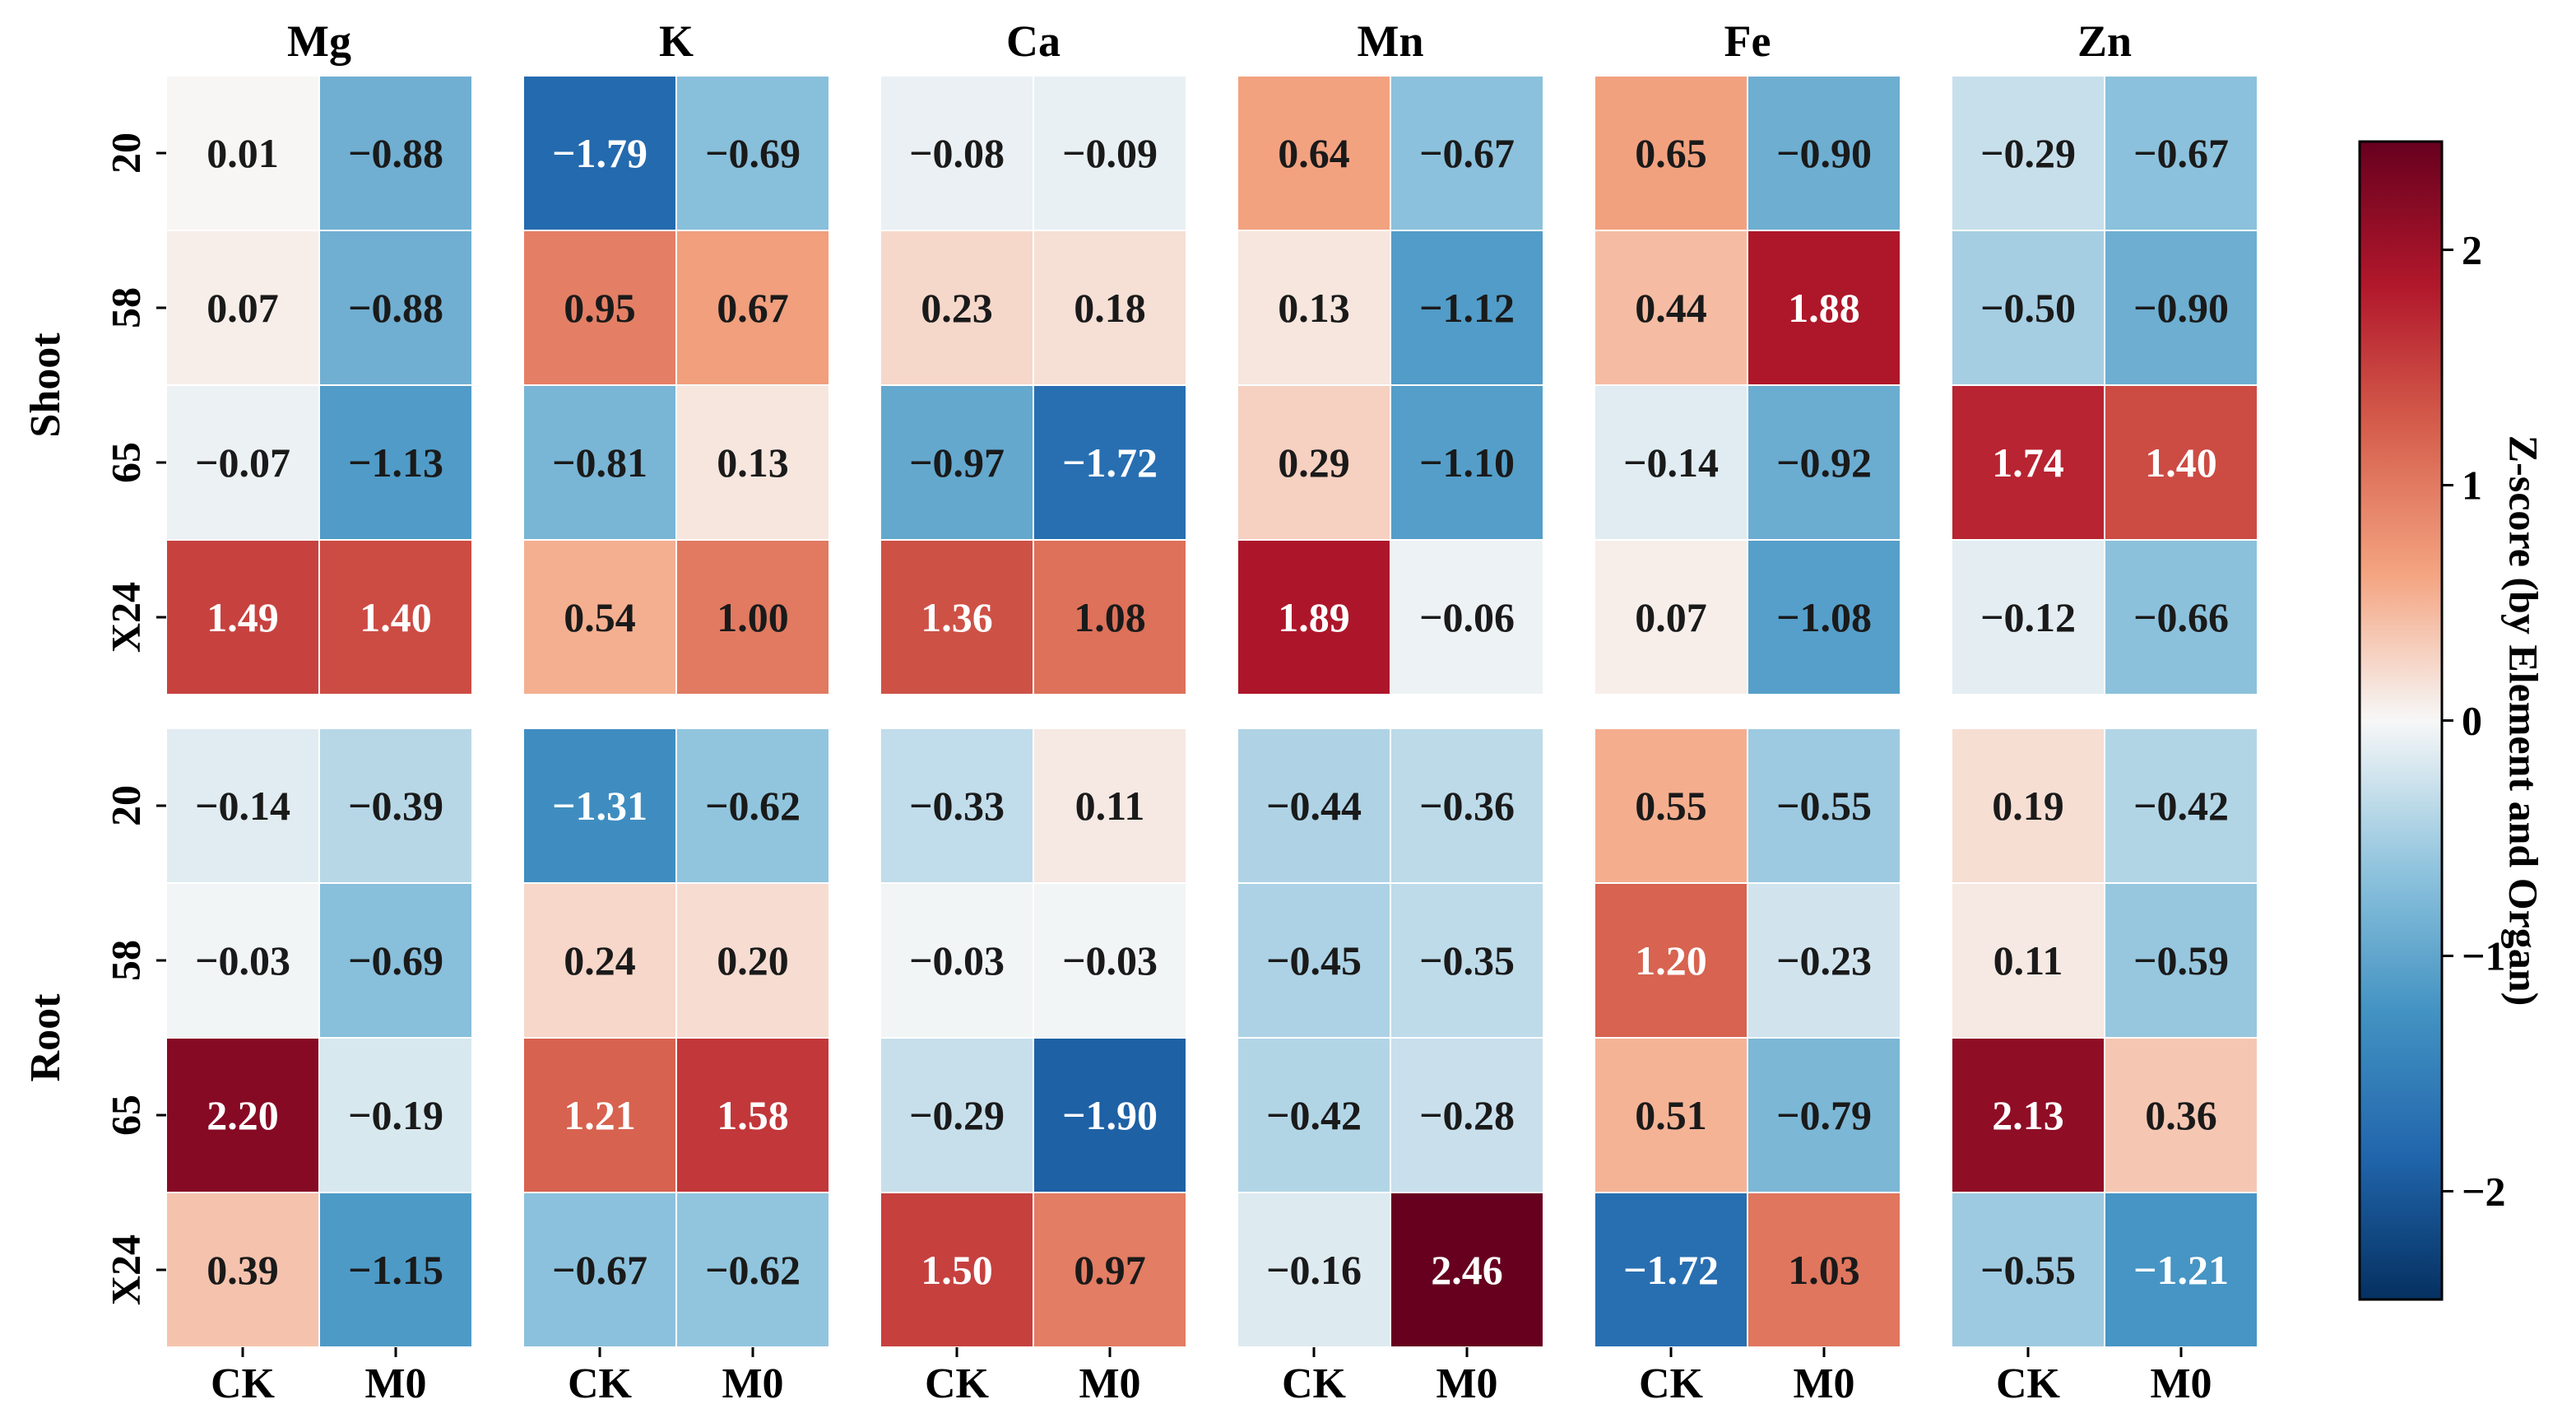 The image size is (2576, 1418). I want to click on cell-value-label: 2.46, so click(1467, 1270).